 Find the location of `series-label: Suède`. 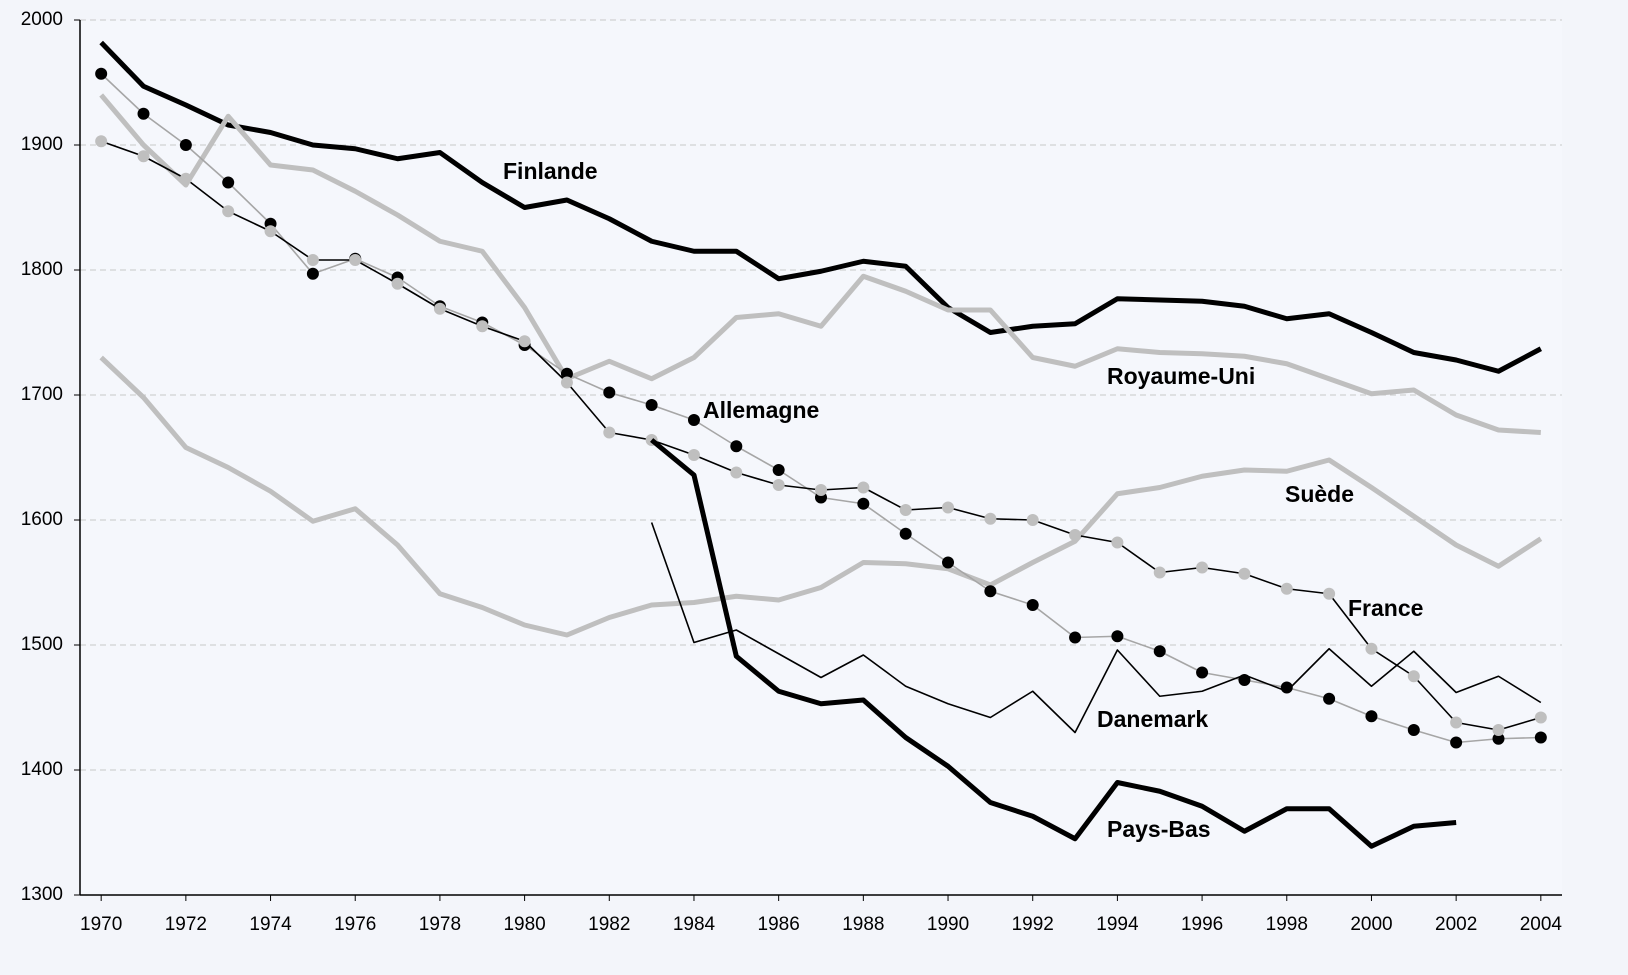

series-label: Suède is located at coordinates (1319, 494).